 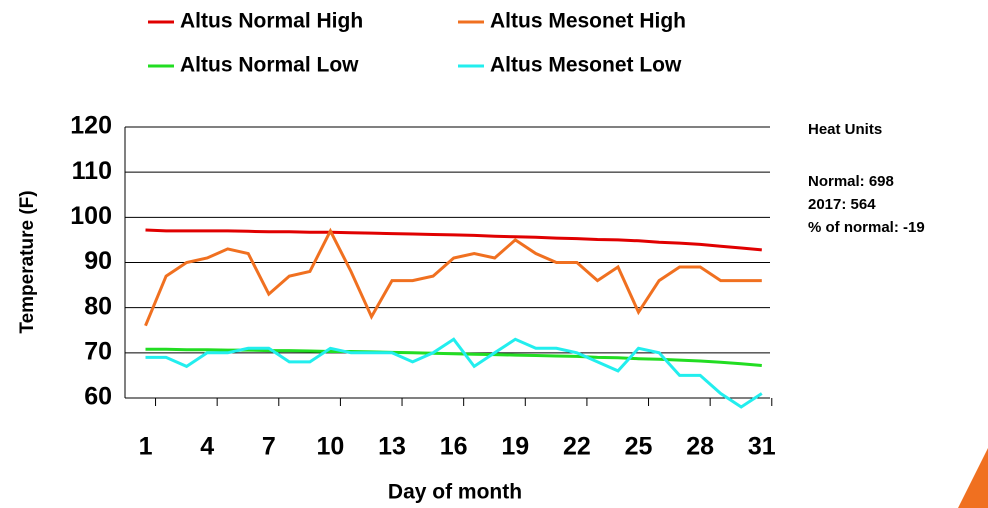 I want to click on annotation: Normal: 698, so click(x=851, y=181).